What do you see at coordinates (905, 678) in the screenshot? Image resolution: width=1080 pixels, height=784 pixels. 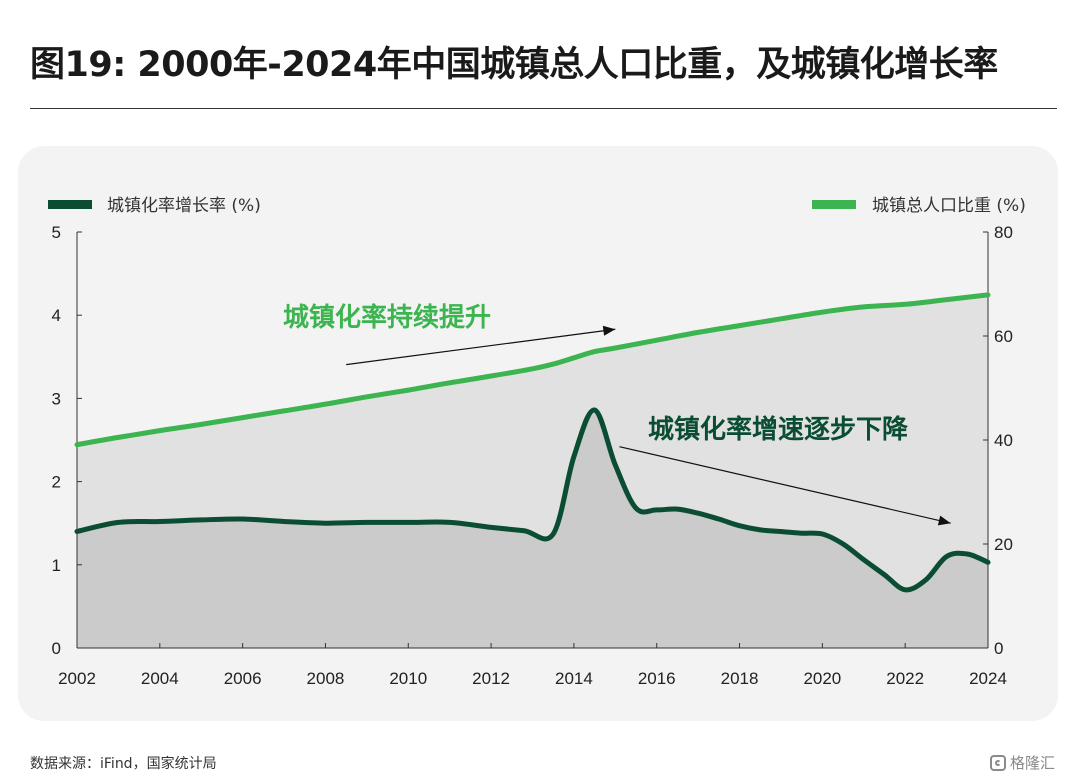 I see `x-tick-label: 2022` at bounding box center [905, 678].